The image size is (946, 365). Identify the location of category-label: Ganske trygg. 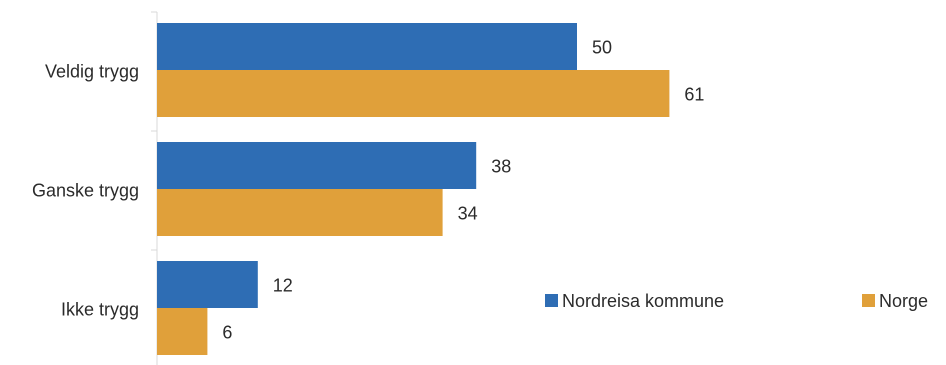
(85, 191).